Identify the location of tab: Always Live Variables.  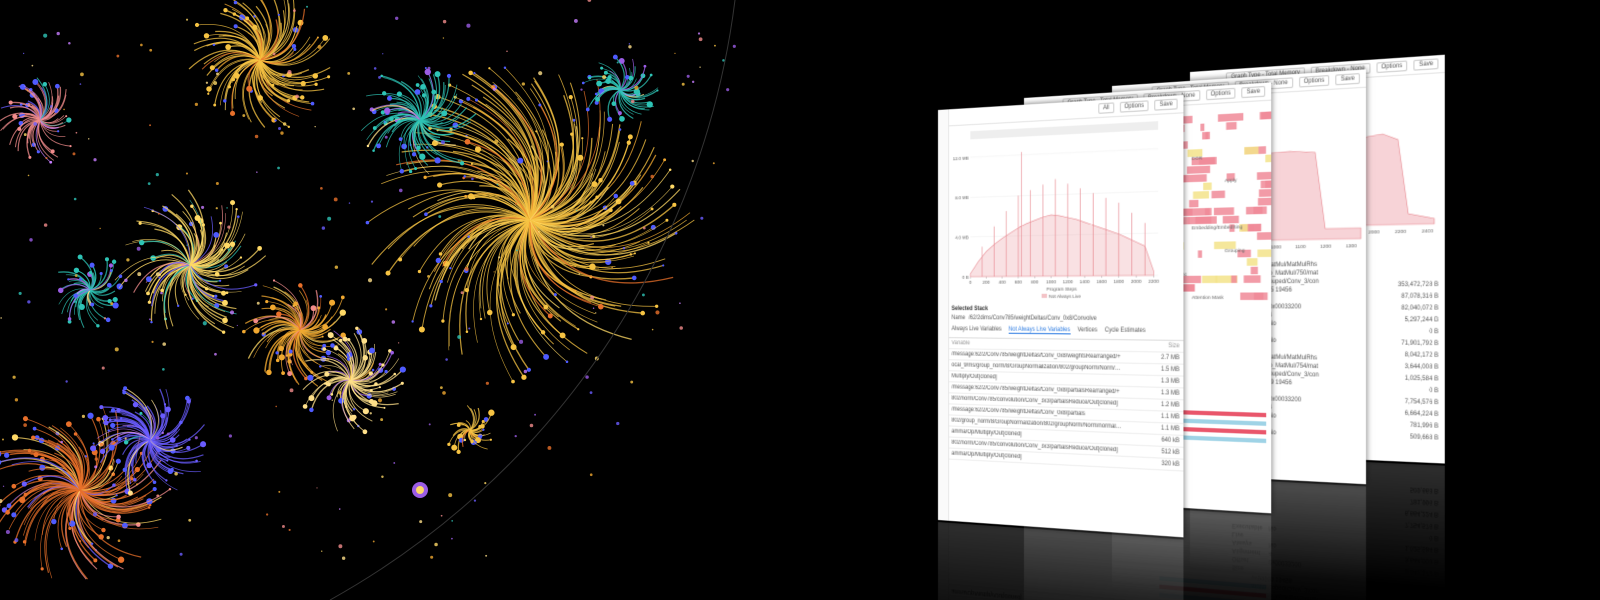
(976, 329).